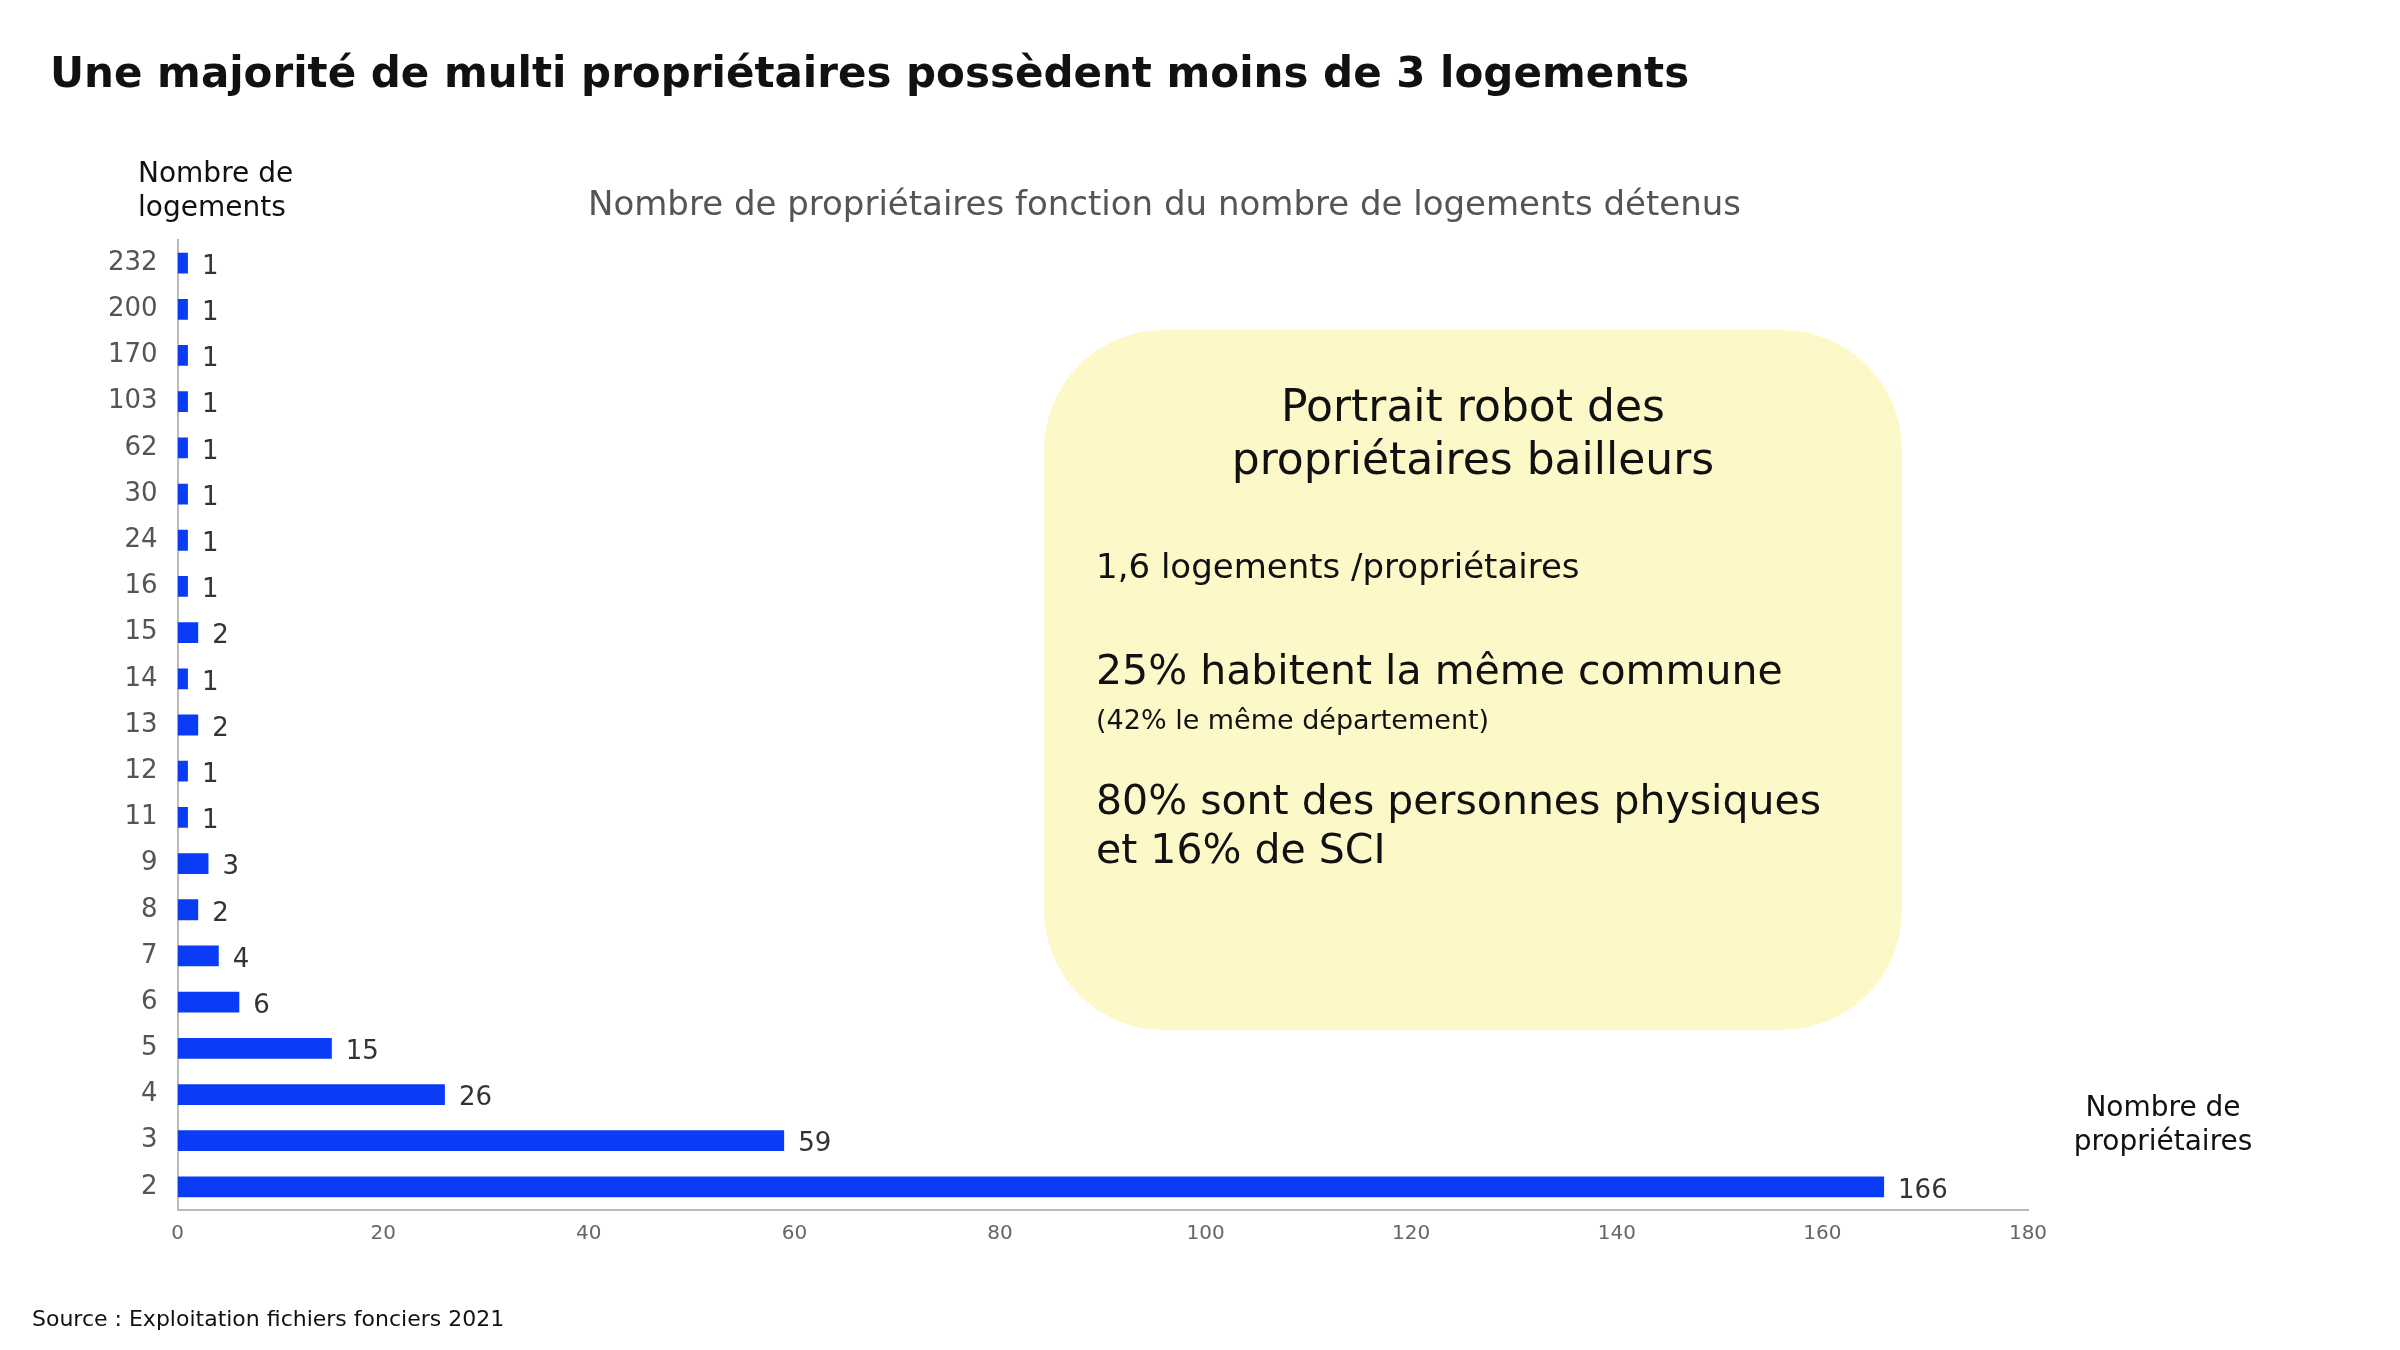 The image size is (2400, 1350). I want to click on y-tick-label: 3, so click(149, 1138).